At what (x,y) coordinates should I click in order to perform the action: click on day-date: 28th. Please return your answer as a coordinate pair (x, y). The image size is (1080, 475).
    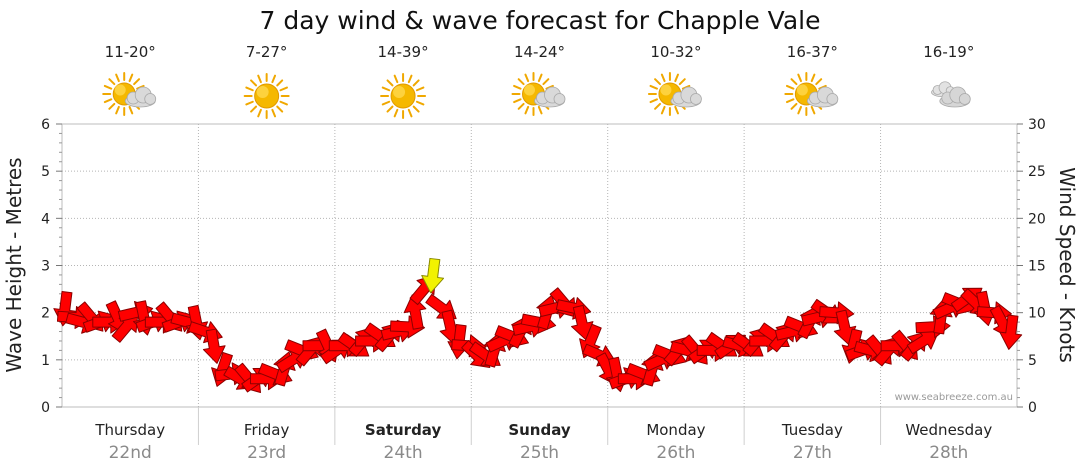
    Looking at the image, I should click on (948, 453).